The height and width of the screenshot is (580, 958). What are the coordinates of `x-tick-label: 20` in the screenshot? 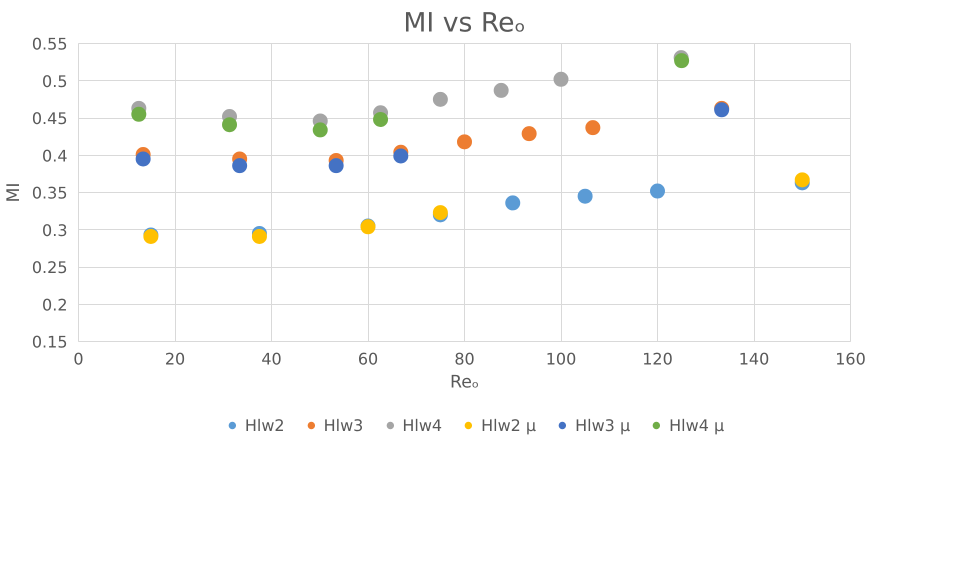 It's located at (175, 359).